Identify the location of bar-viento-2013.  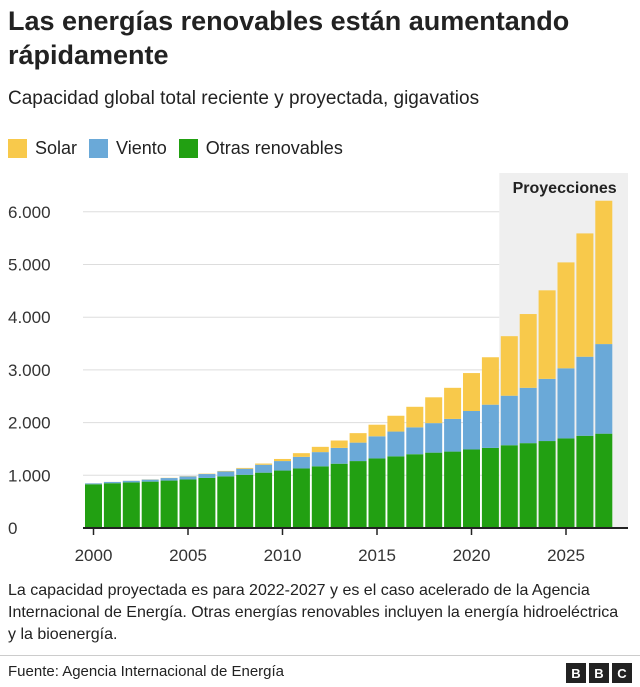
(339, 455).